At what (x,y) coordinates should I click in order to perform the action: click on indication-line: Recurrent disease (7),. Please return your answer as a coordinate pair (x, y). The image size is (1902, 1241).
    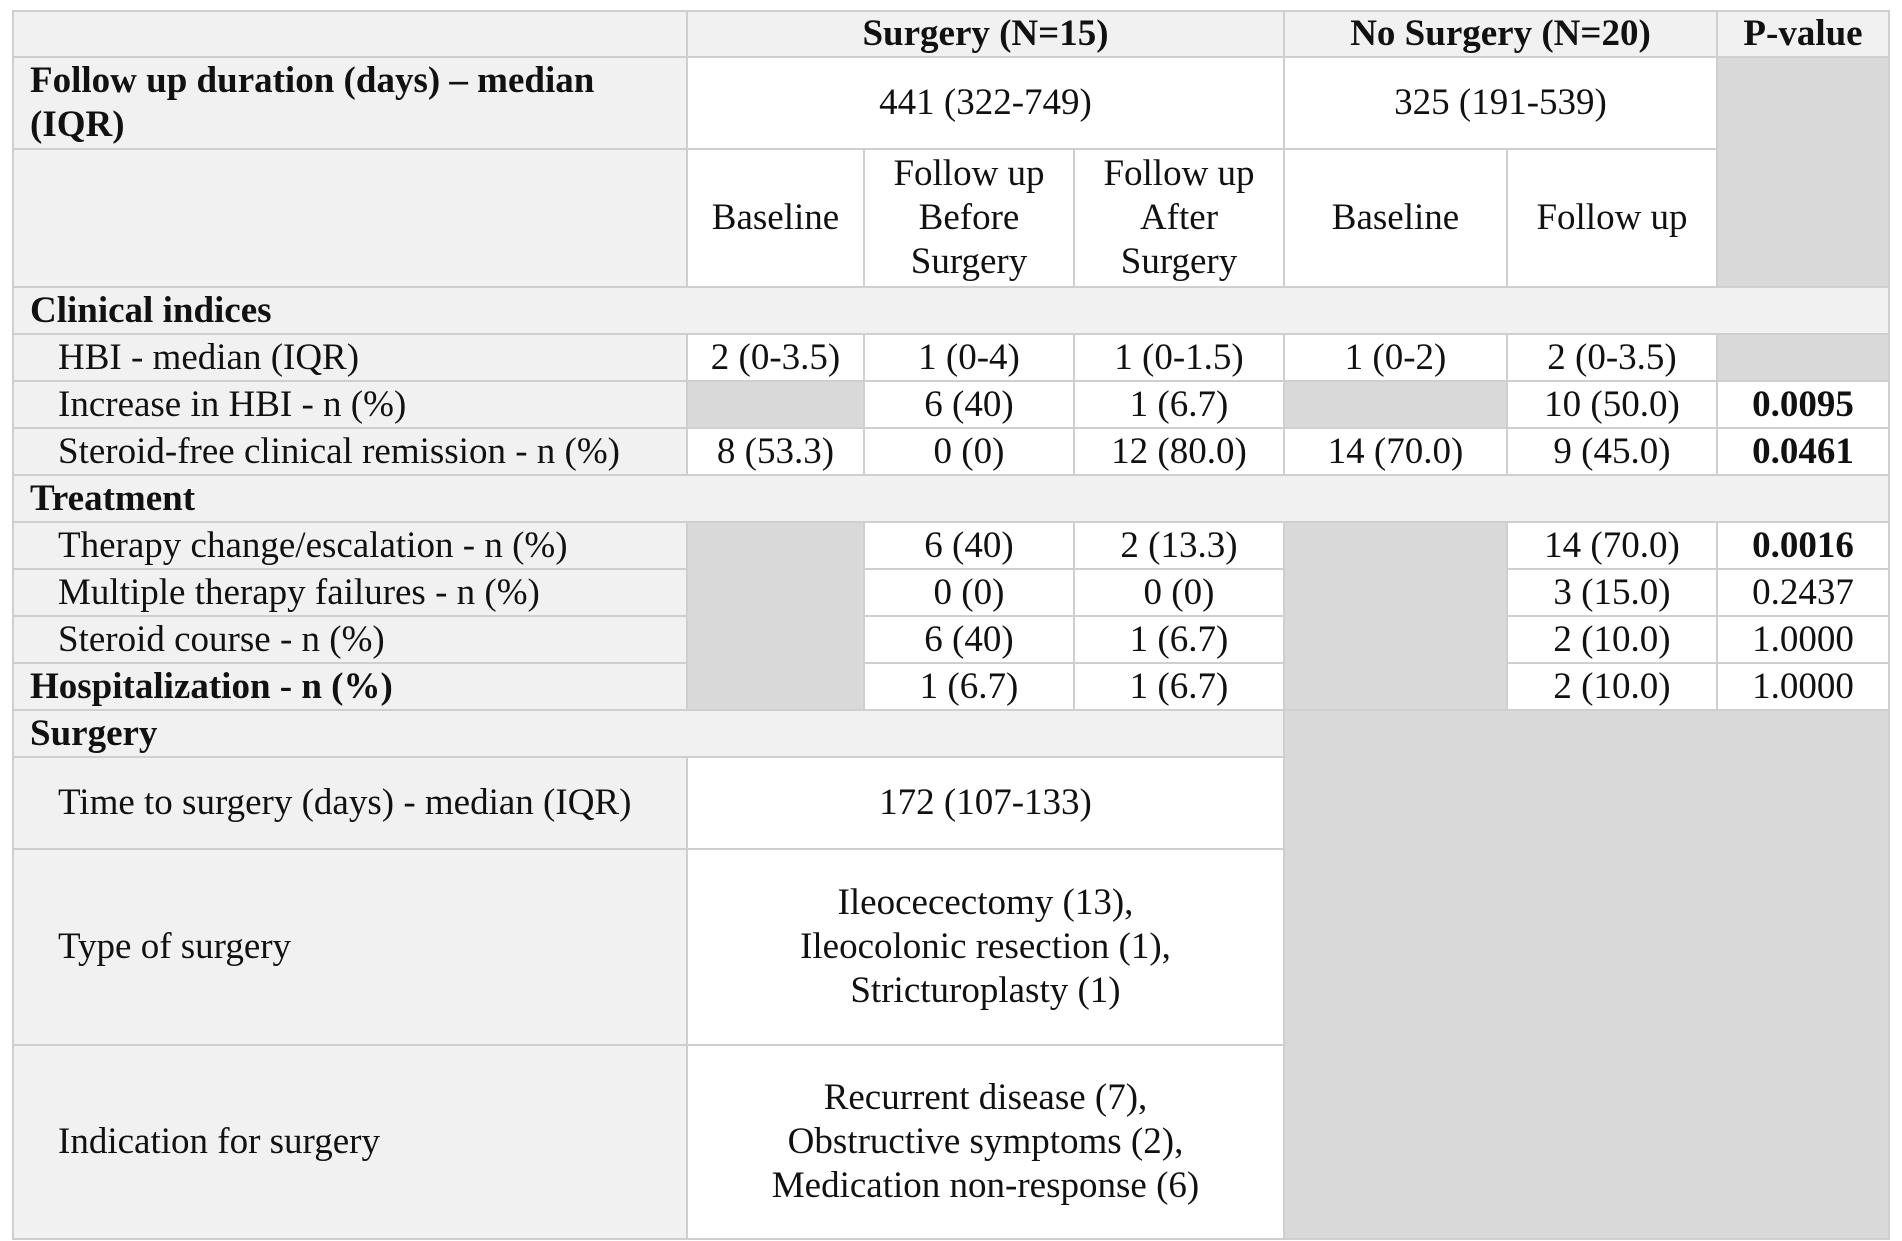
    Looking at the image, I should click on (985, 1097).